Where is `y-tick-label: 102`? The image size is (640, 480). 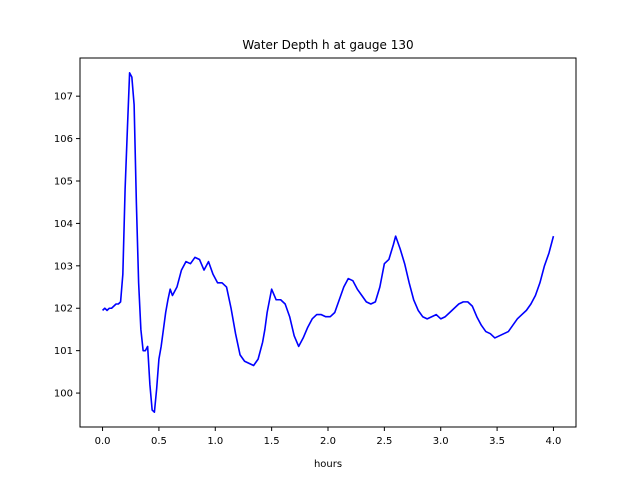
y-tick-label: 102 is located at coordinates (63, 309).